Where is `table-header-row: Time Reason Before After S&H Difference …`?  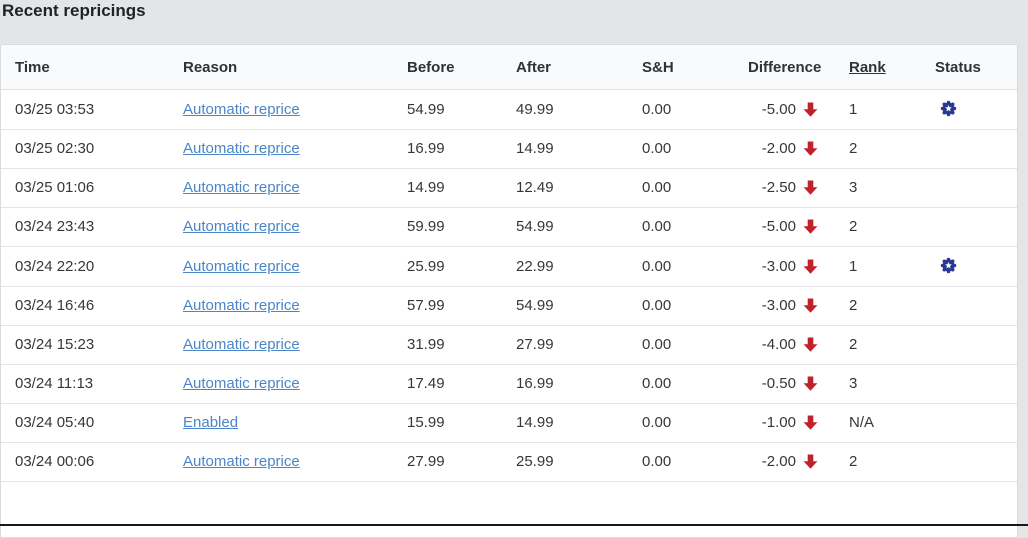 table-header-row: Time Reason Before After S&H Difference … is located at coordinates (509, 67).